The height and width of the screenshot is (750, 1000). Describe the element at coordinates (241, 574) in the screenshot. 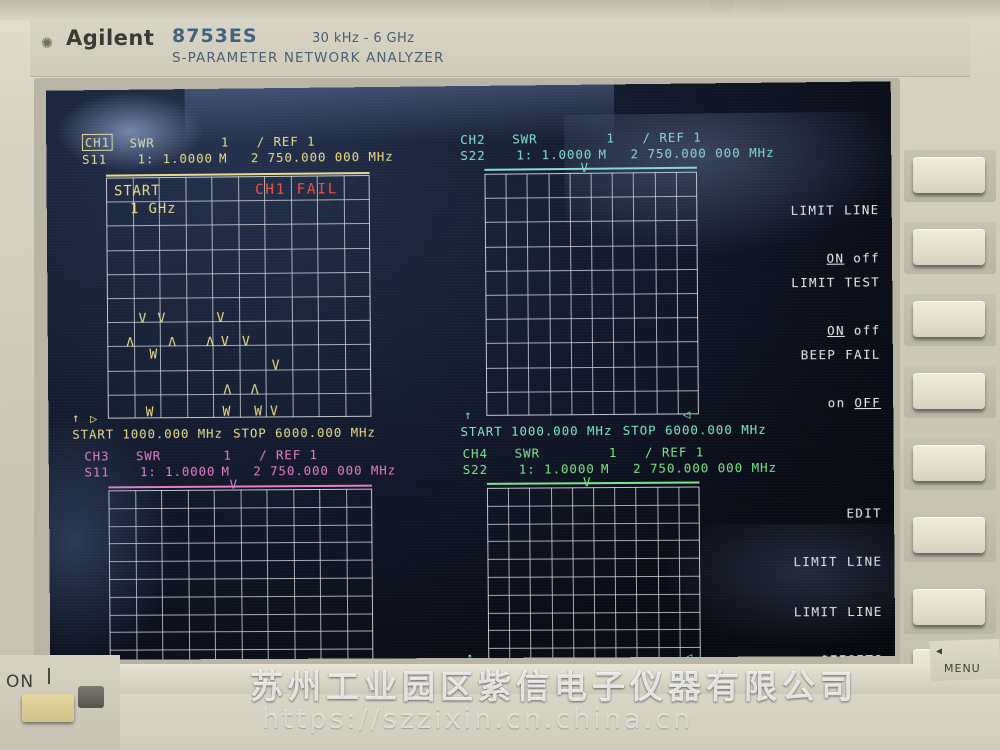

I see `ch3-grid-border` at that location.